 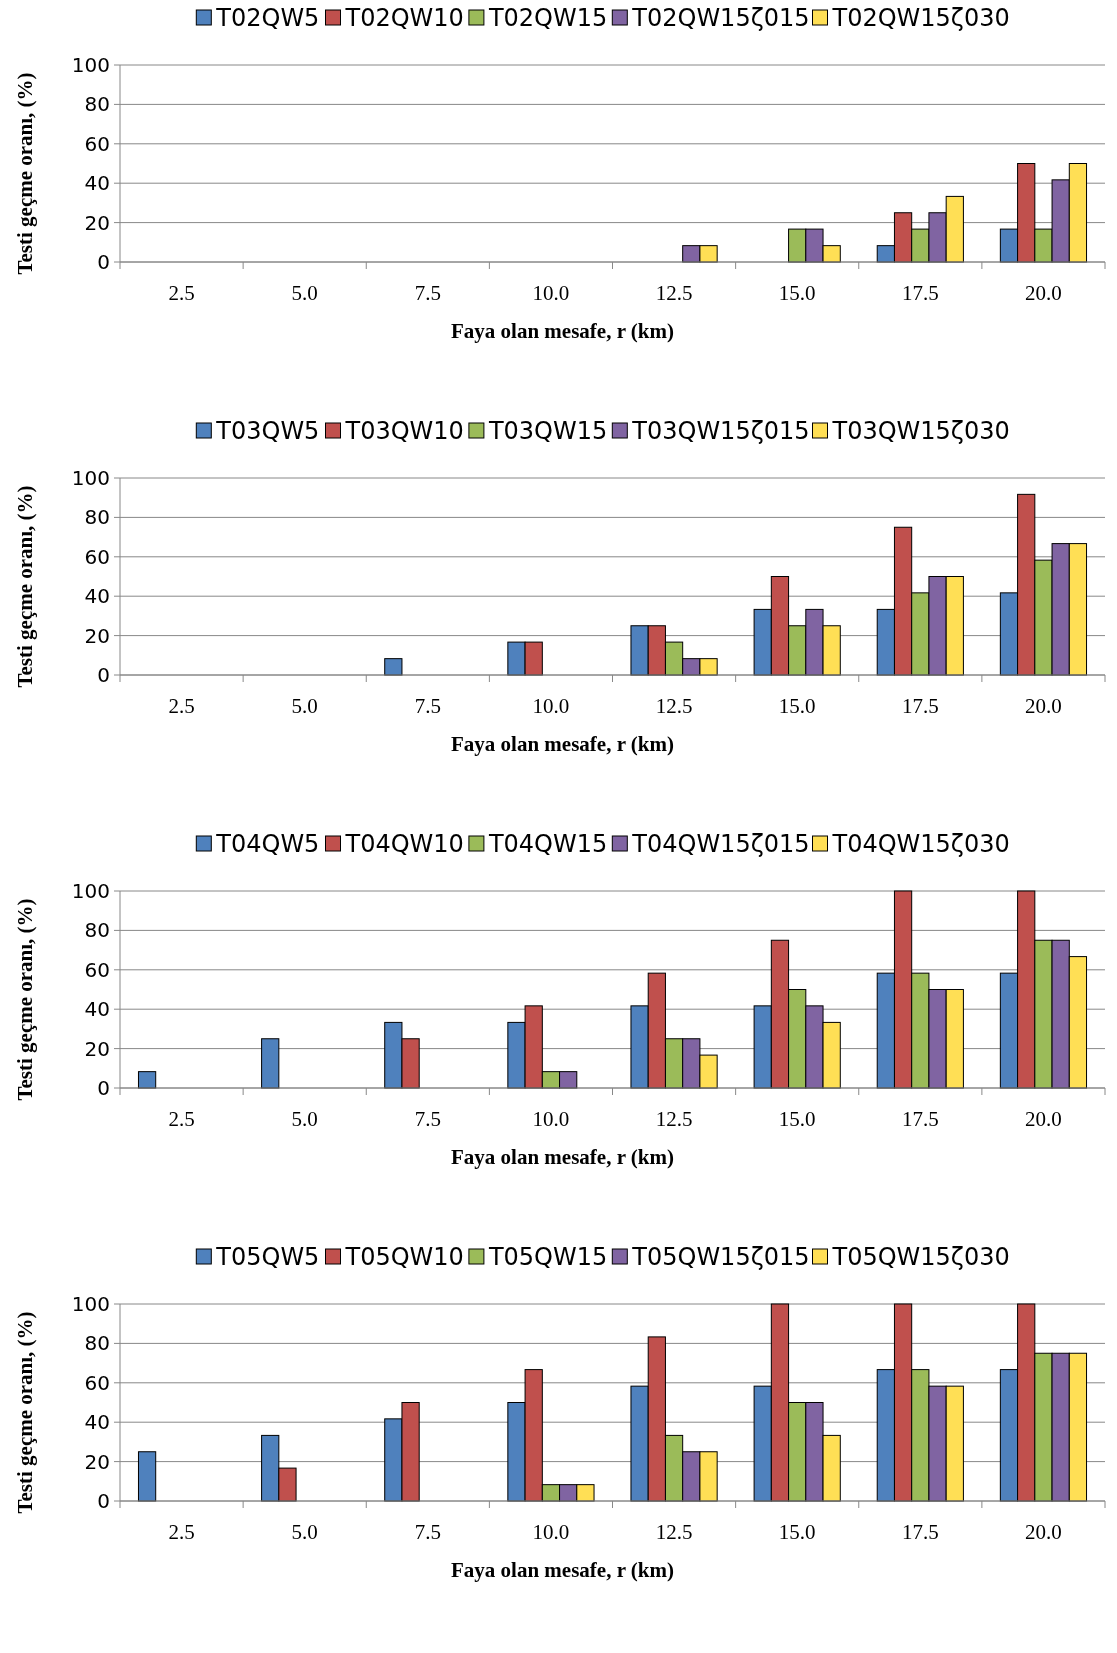 What do you see at coordinates (267, 431) in the screenshot?
I see `legend-label: T03QW5` at bounding box center [267, 431].